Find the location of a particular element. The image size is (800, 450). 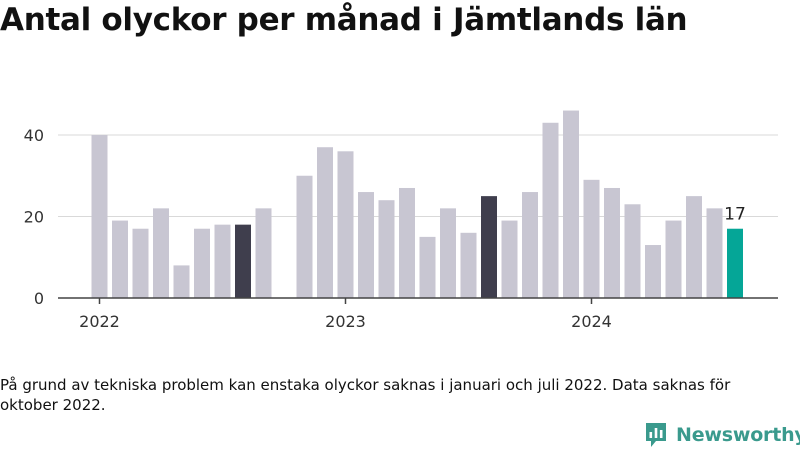

x-tick-label: 2023 is located at coordinates (345, 321).